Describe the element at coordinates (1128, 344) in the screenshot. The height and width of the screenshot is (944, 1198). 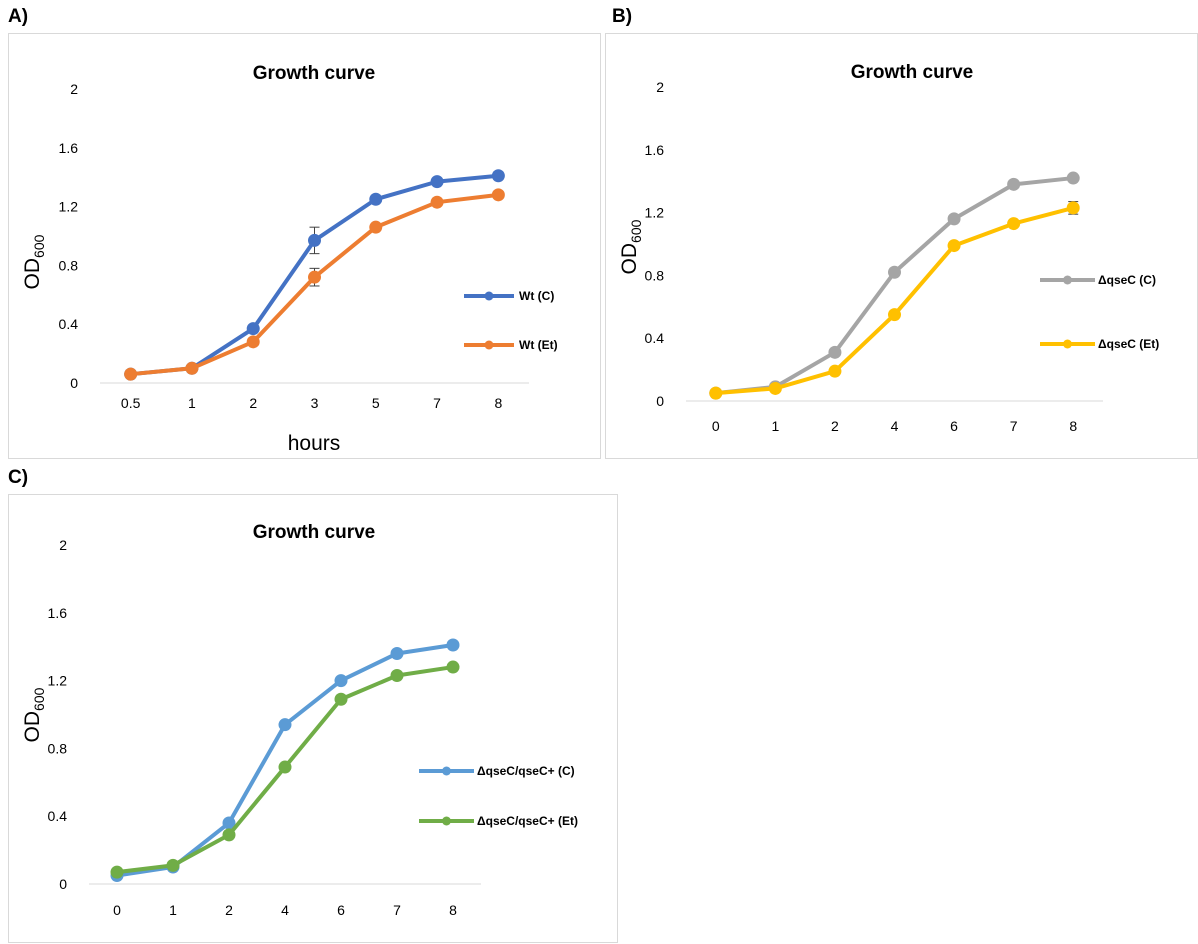
I see `legend-label: ΔqseC (Et)` at that location.